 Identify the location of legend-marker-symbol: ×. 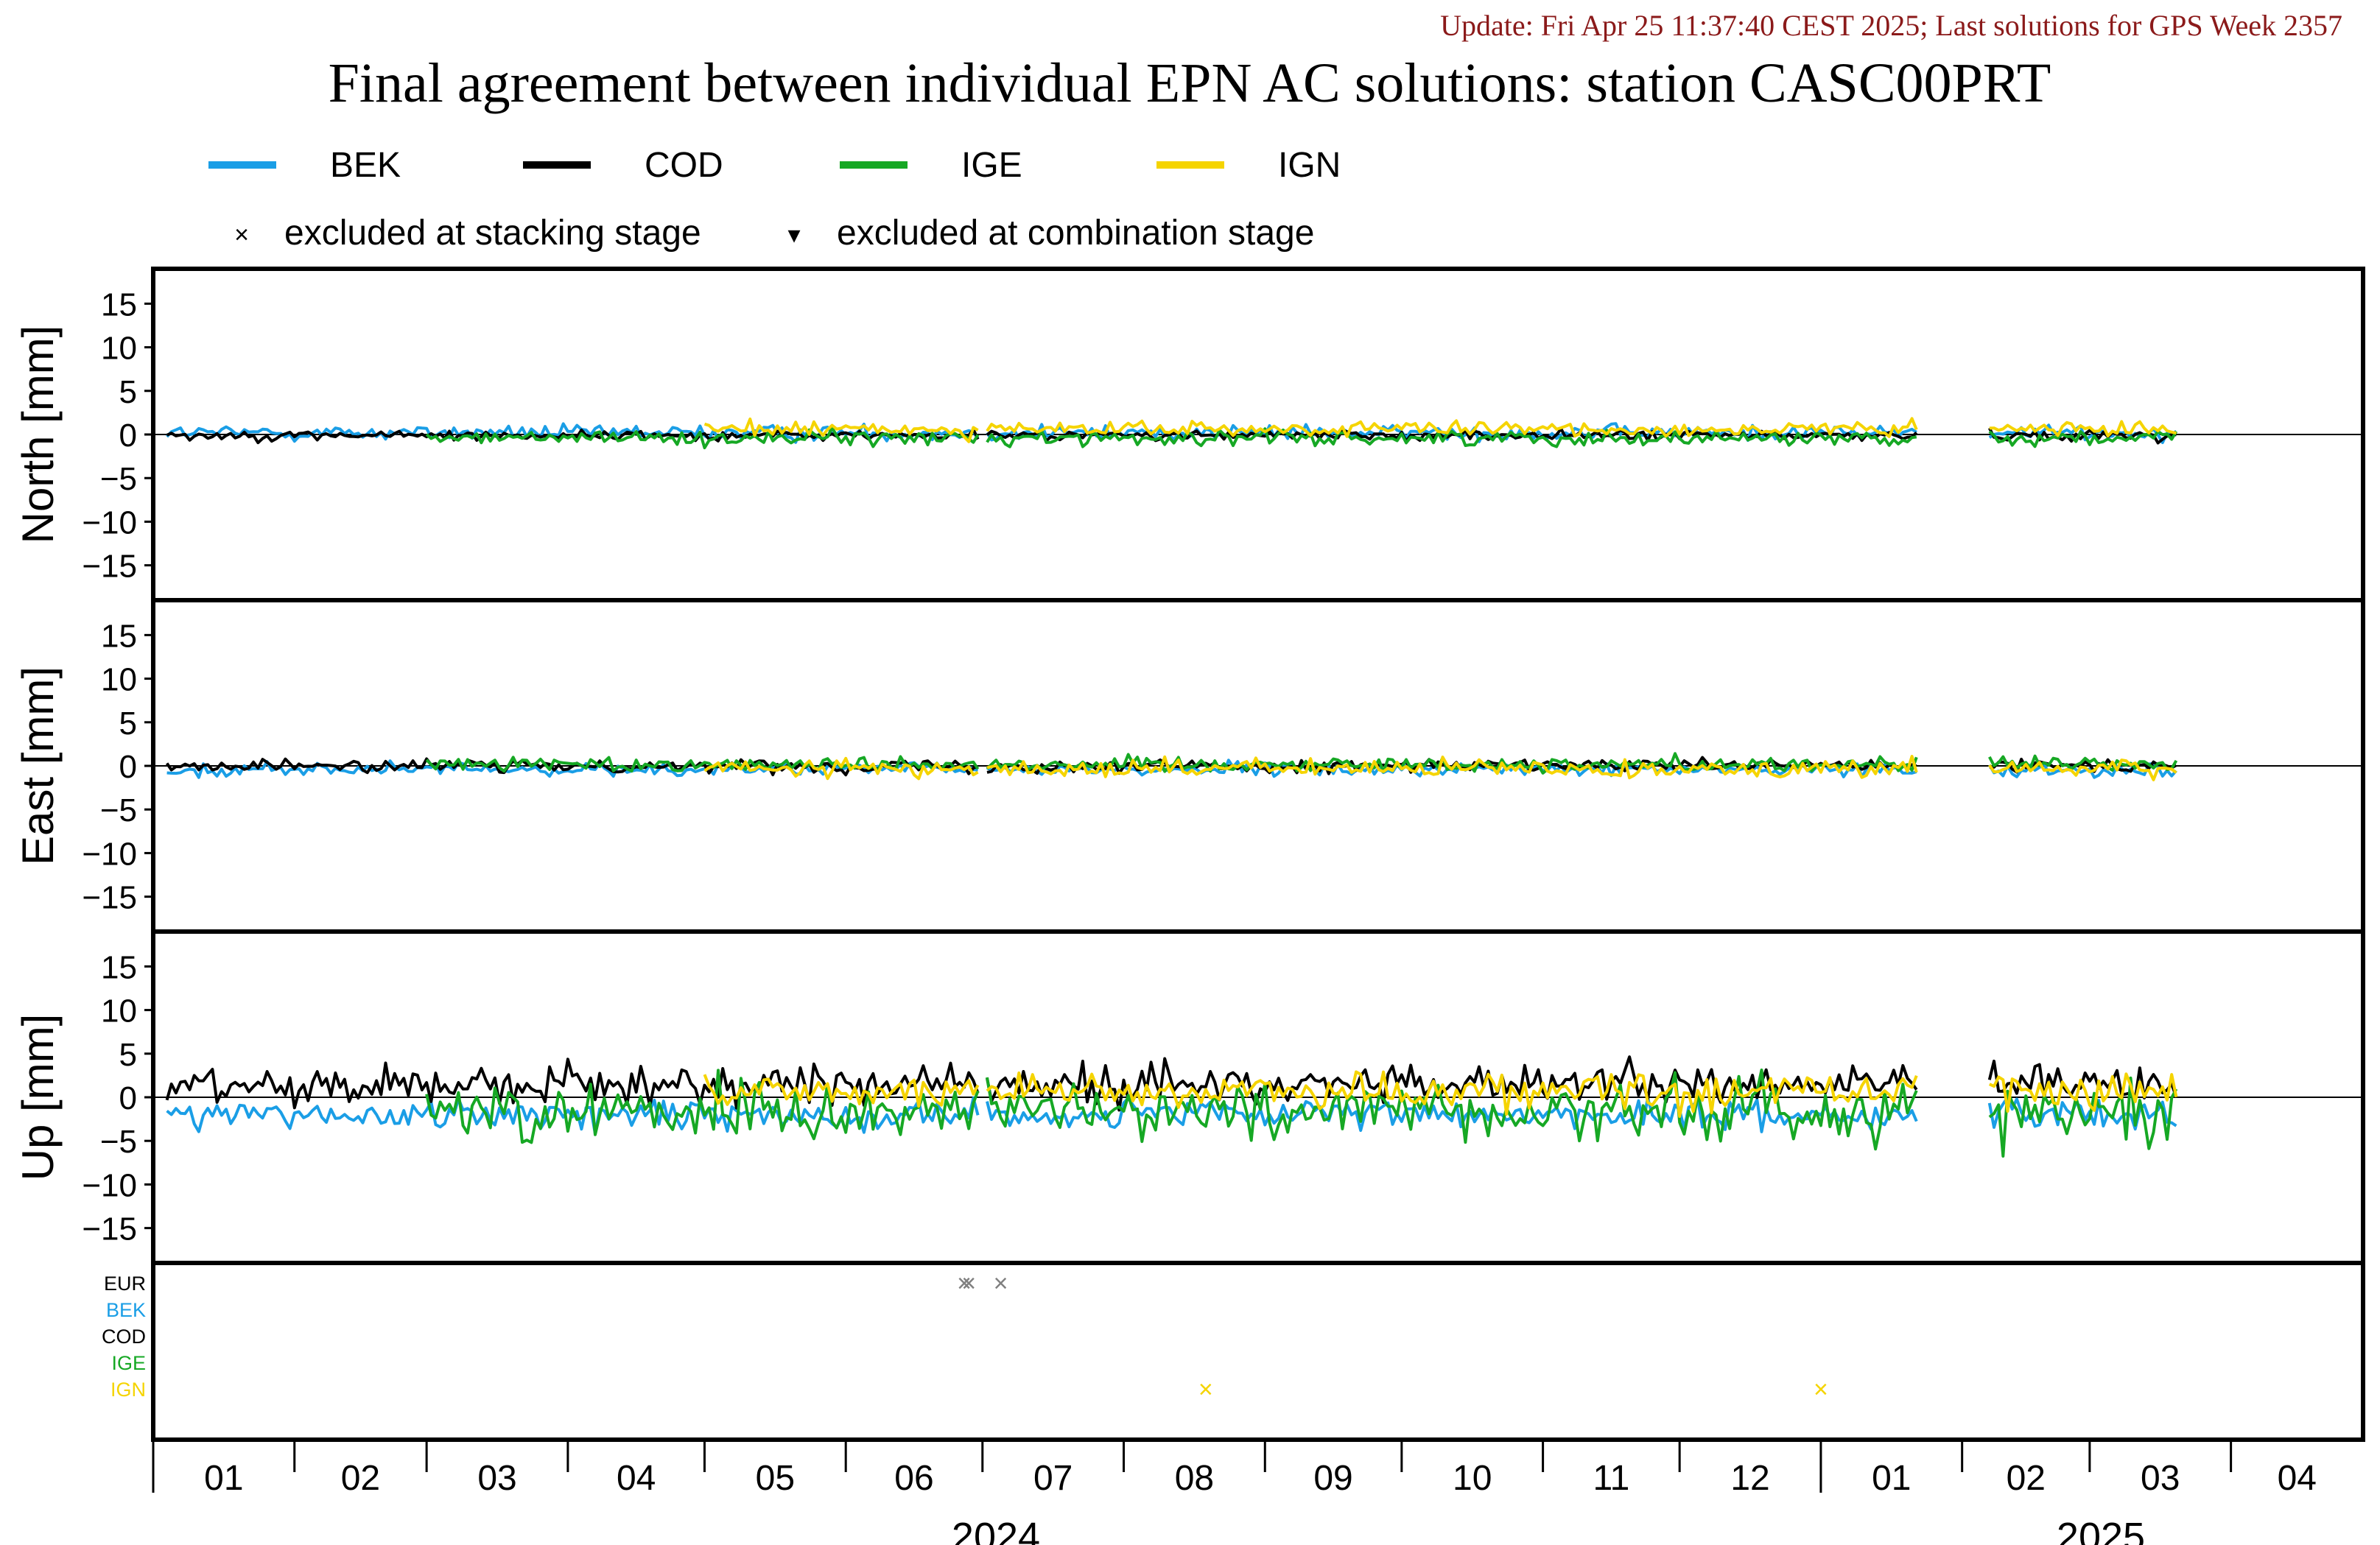
(241, 235).